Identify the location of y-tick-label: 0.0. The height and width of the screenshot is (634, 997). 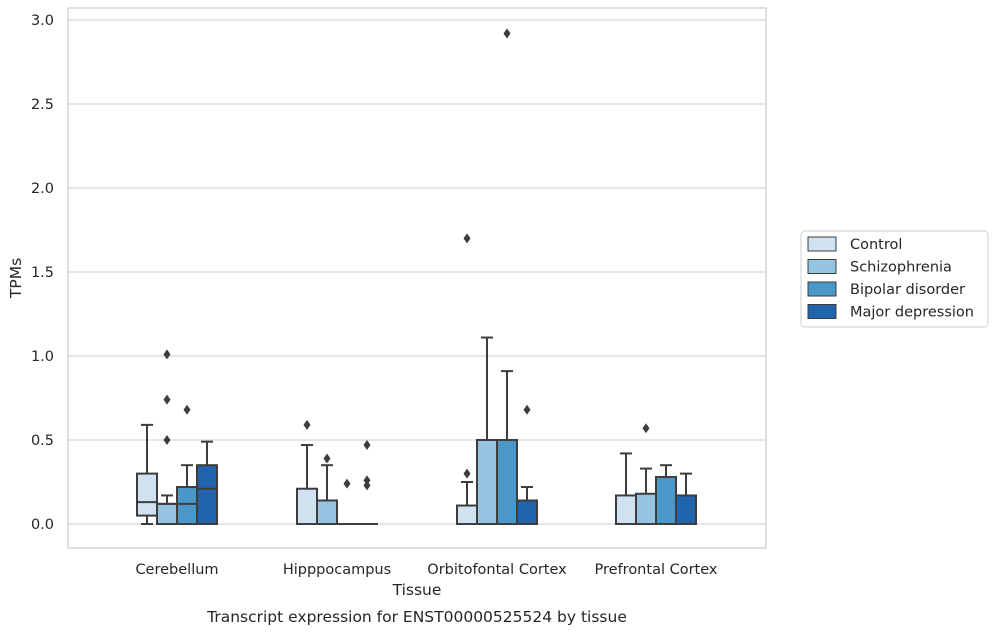
(42, 525).